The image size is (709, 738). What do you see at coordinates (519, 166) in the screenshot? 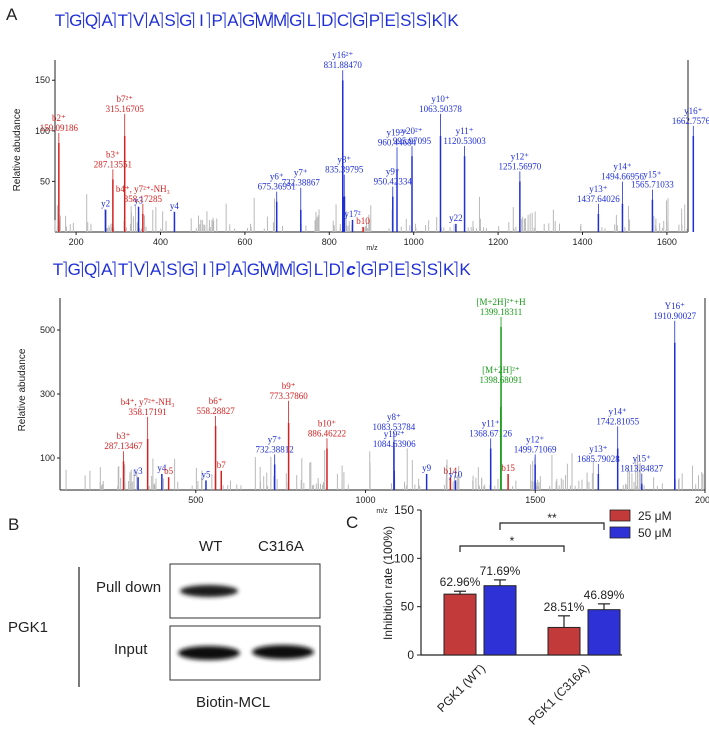
I see `spec1-peak-mz: 1251.56970` at bounding box center [519, 166].